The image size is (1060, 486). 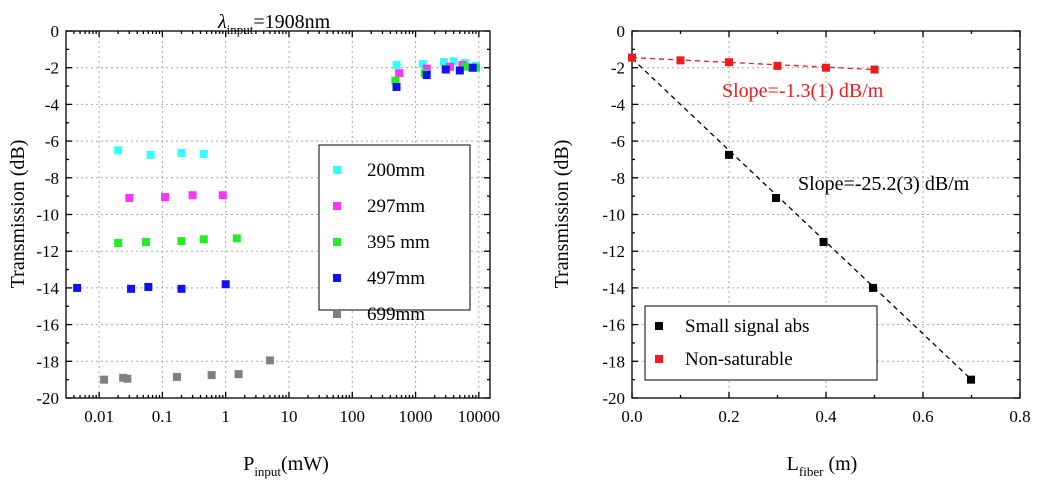 I want to click on x-tick-label: 0.1, so click(x=162, y=416).